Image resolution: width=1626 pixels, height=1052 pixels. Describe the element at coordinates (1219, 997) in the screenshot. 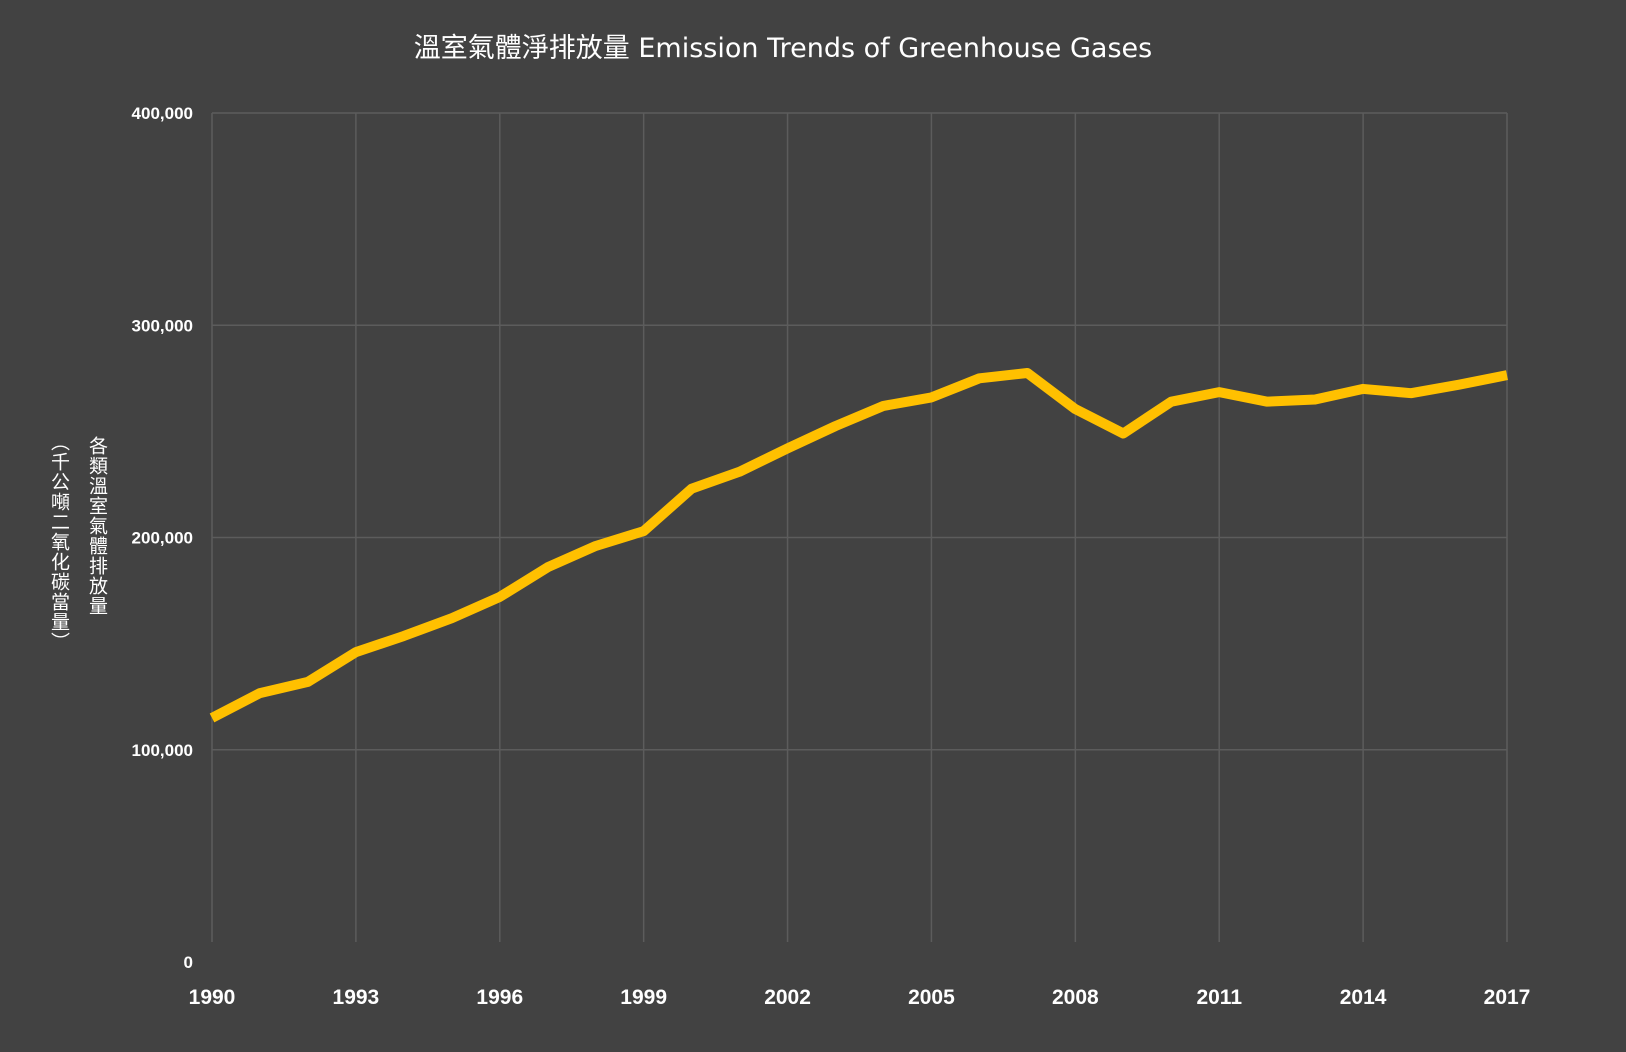

I see `x-tick-label: 2011` at that location.